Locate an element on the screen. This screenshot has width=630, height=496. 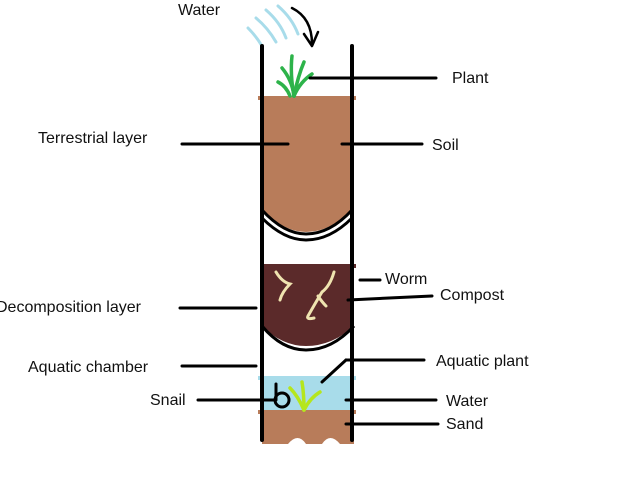
label-aquatic-plant: Aquatic plant is located at coordinates (482, 361).